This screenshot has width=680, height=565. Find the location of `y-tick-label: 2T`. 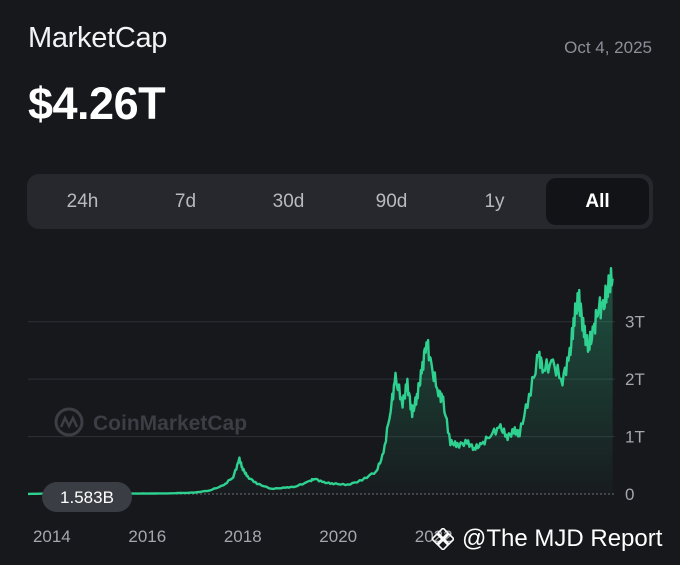

y-tick-label: 2T is located at coordinates (635, 379).